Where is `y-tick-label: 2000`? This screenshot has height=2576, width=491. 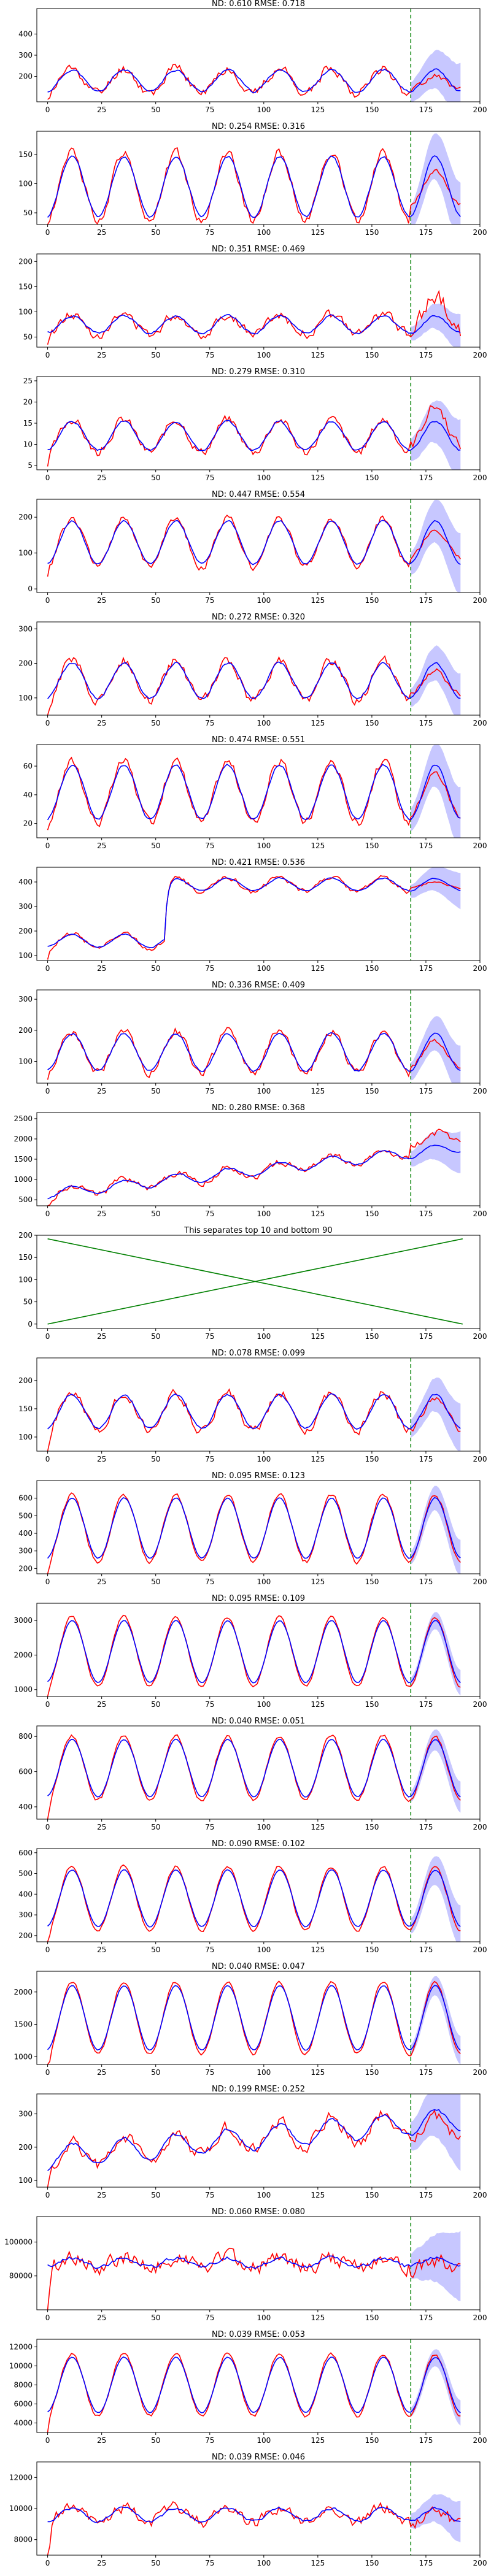
y-tick-label: 2000 is located at coordinates (24, 1654).